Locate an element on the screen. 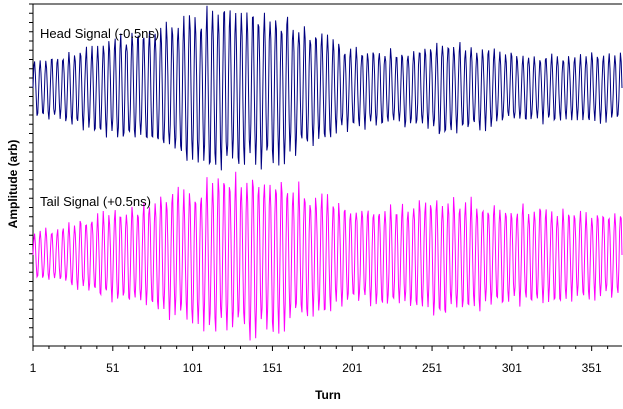 The height and width of the screenshot is (409, 623). x-tick-label: 151 is located at coordinates (272, 368).